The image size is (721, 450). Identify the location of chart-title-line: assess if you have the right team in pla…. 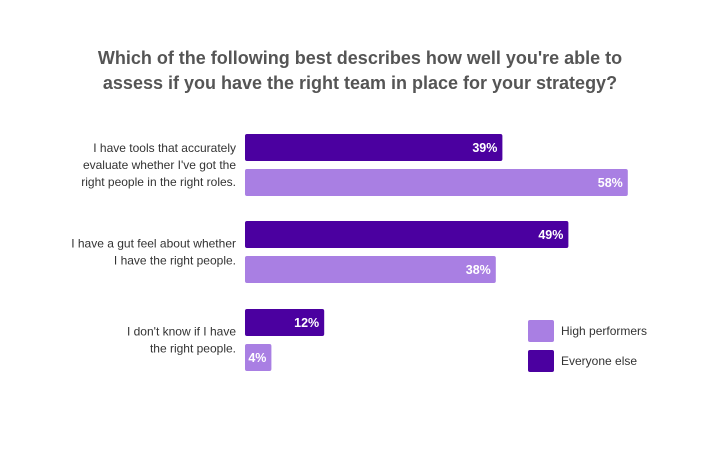
(360, 83).